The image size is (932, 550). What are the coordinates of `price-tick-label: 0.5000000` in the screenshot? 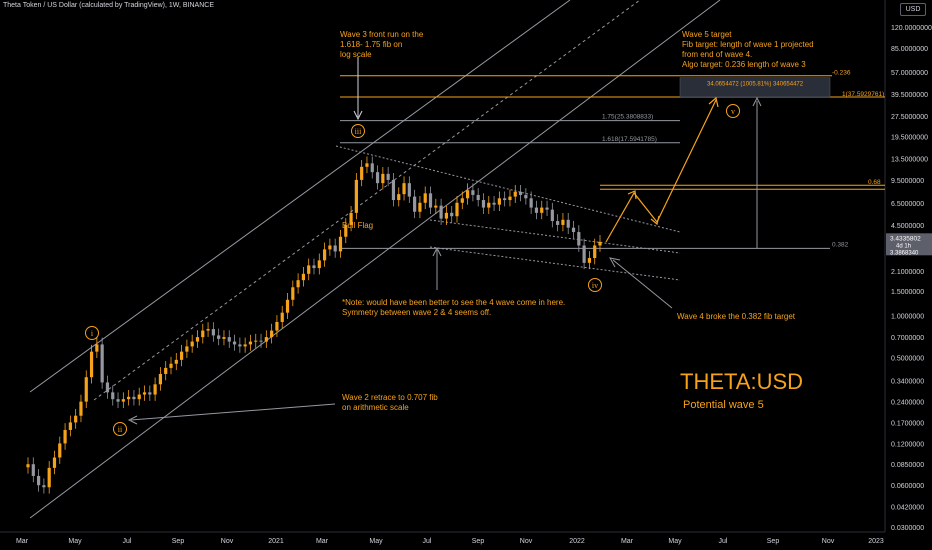 It's located at (907, 358).